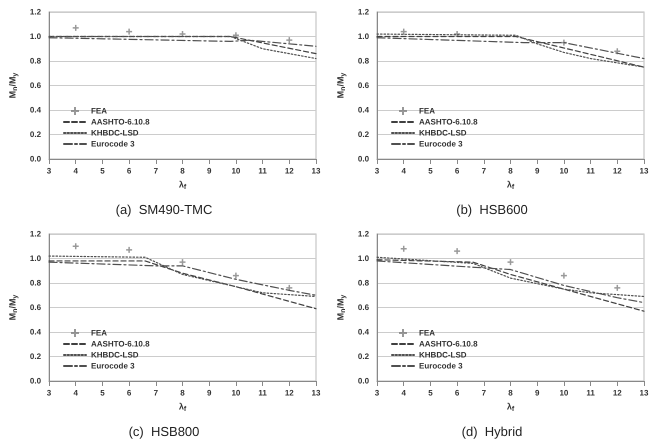 Image resolution: width=656 pixels, height=443 pixels. I want to click on text: (d) Hybrid, so click(492, 431).